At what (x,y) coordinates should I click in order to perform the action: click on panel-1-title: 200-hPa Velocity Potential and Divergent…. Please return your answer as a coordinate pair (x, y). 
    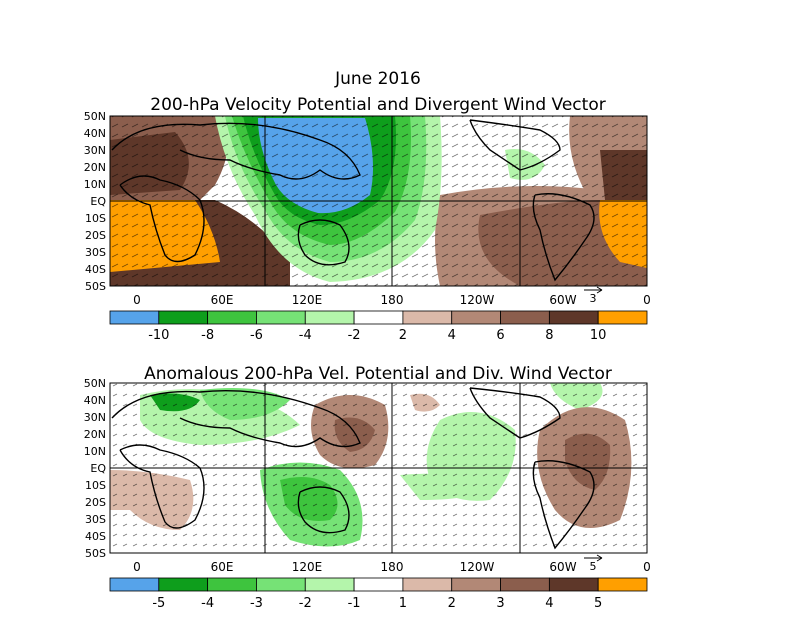
    Looking at the image, I should click on (377, 105).